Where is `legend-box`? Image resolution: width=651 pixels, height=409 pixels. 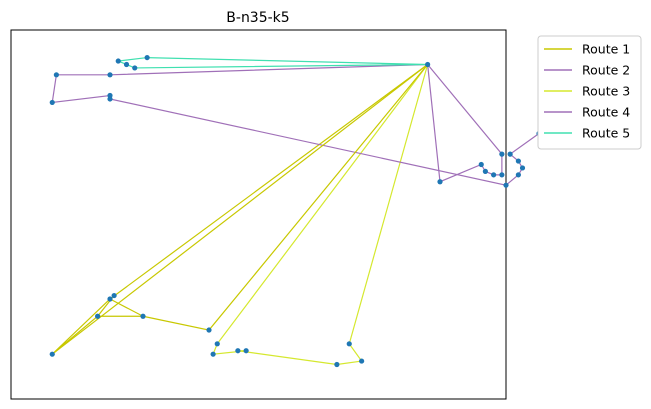 legend-box is located at coordinates (589, 92).